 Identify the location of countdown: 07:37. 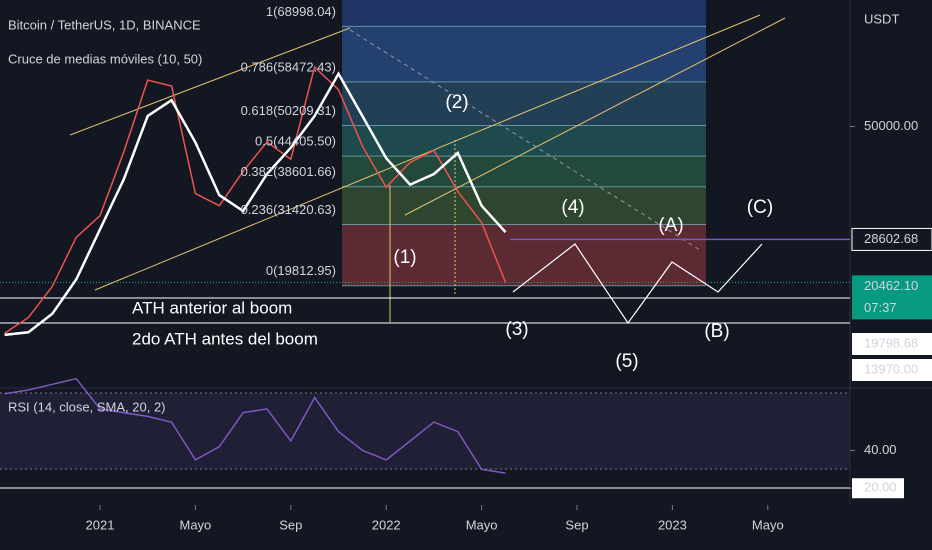
(880, 307).